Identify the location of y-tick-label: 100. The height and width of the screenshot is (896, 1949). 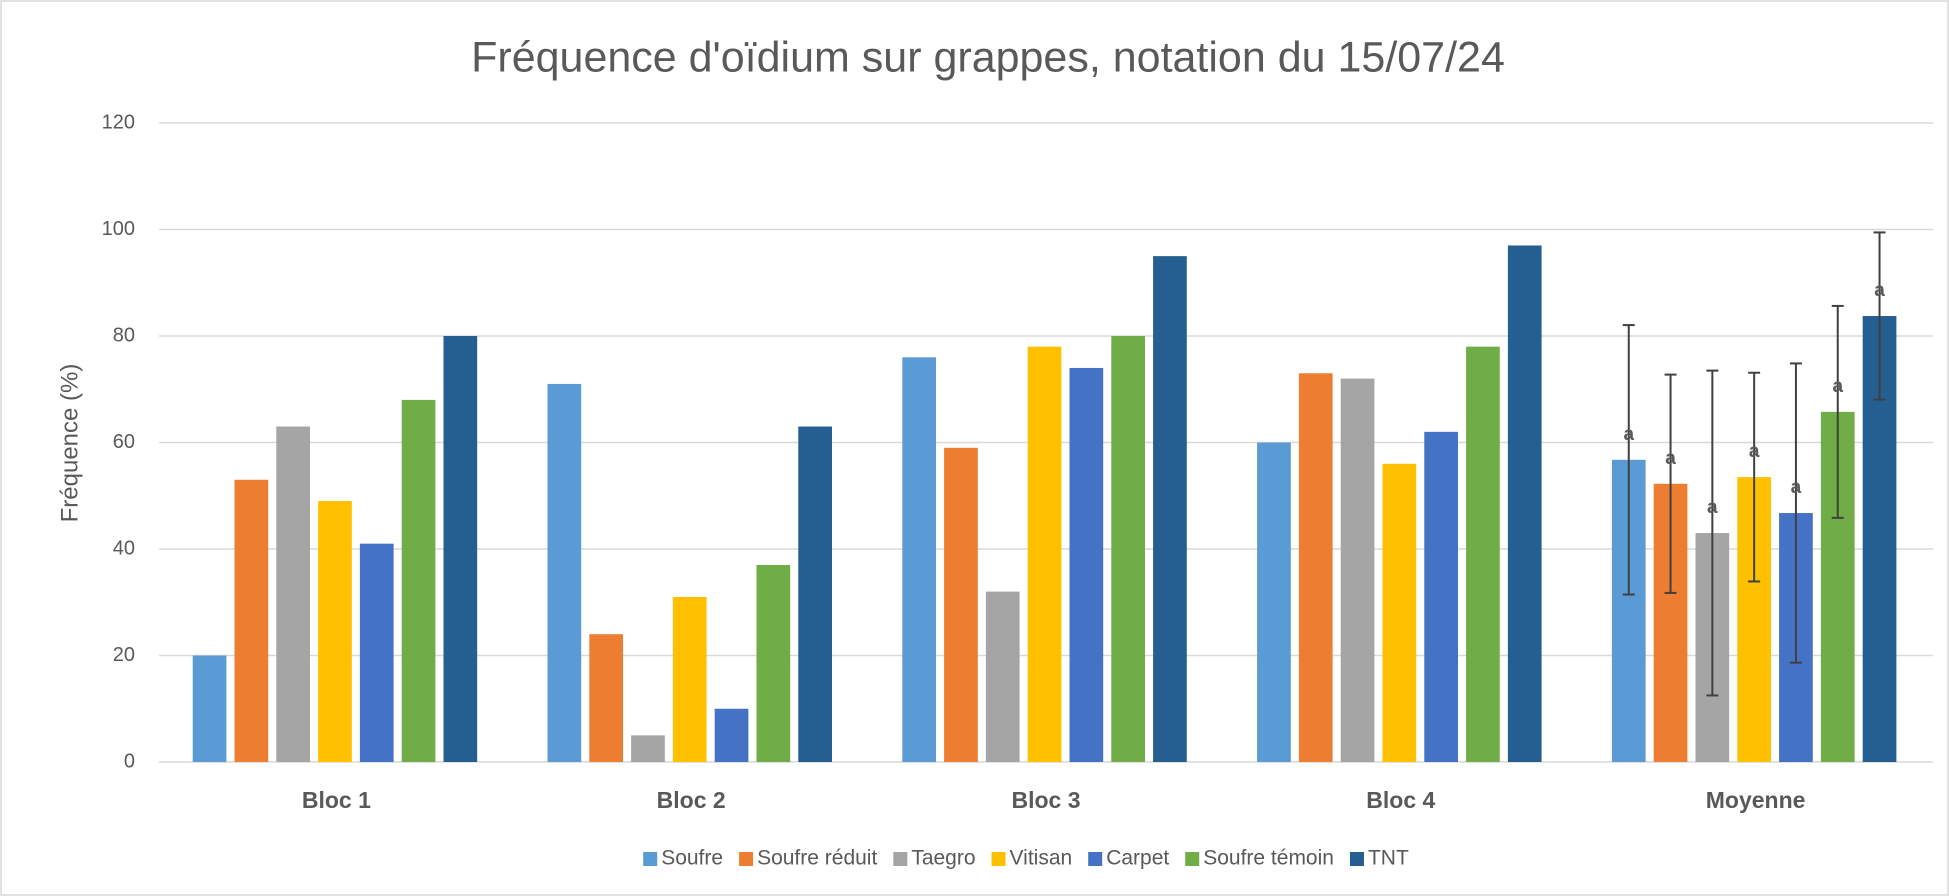
(118, 229).